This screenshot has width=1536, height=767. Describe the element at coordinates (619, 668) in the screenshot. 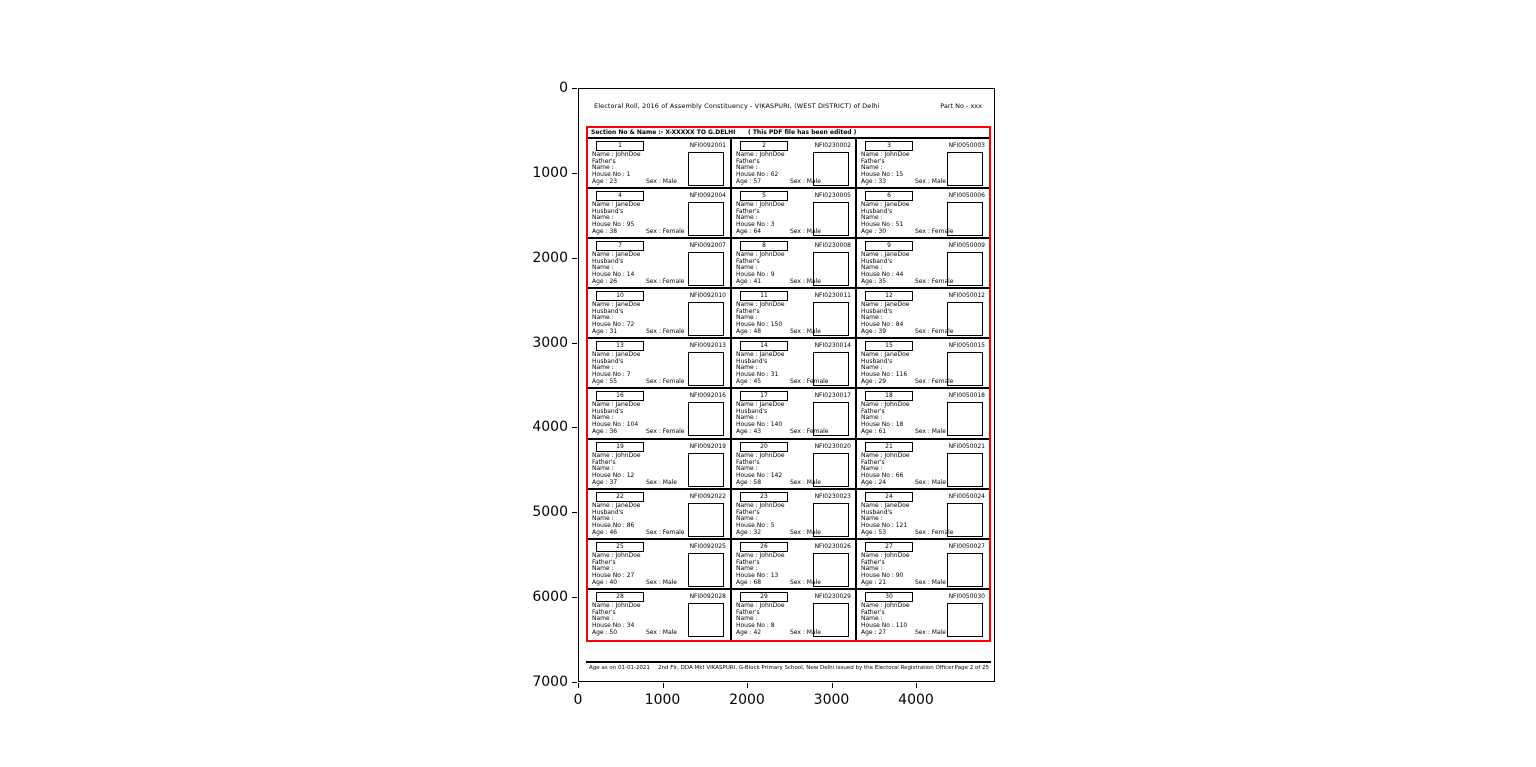

I see `footer-age-as-on: Age as on 01-01-2021` at that location.